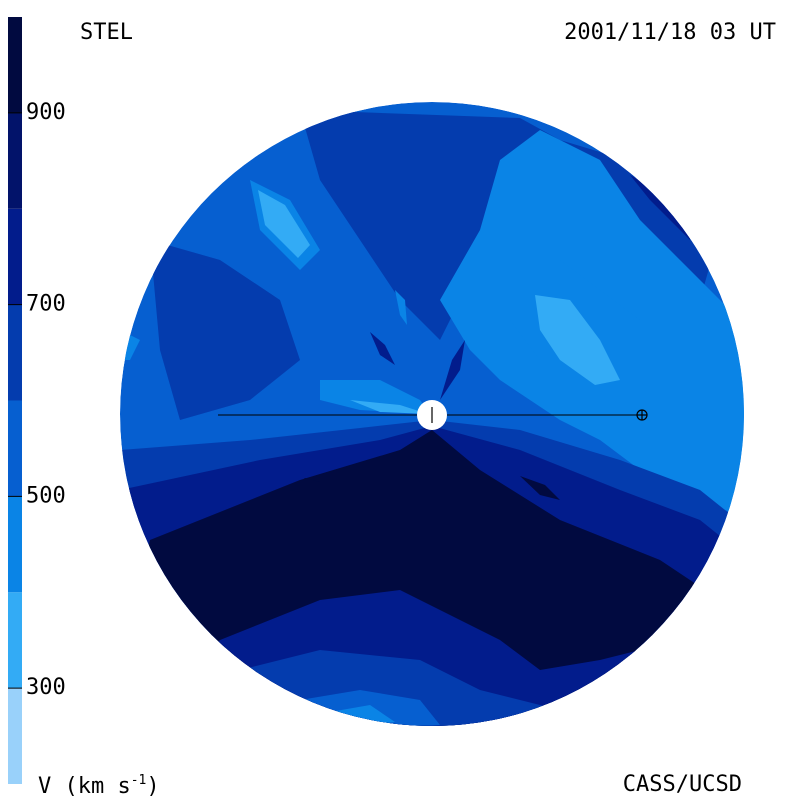  I want to click on feature-light-streak, so click(401, 307).